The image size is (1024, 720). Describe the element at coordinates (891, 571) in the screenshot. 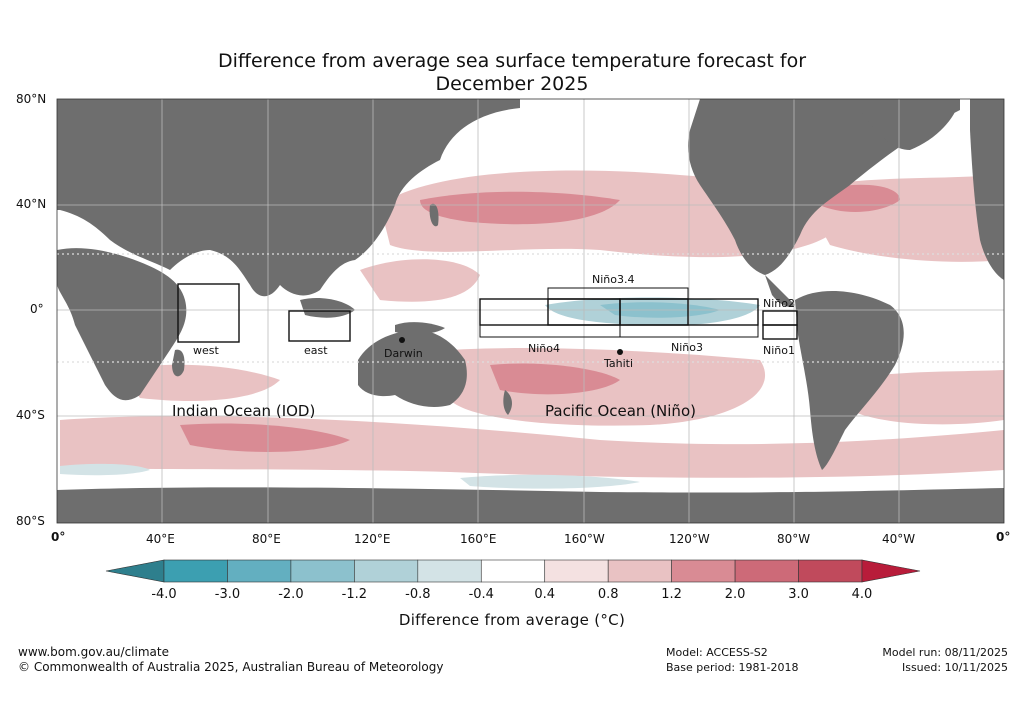

I see `colorbar-high-extend` at that location.